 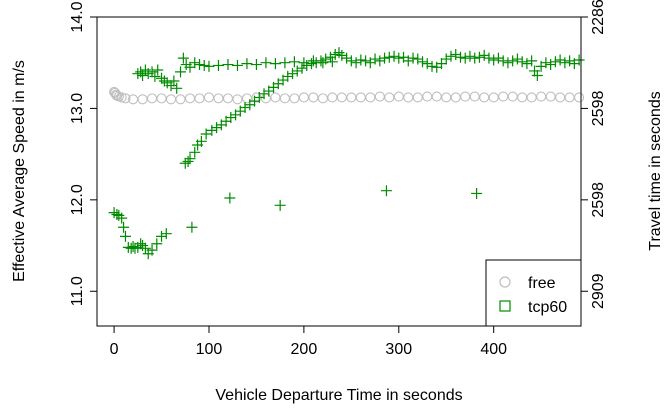 What do you see at coordinates (77, 16) in the screenshot?
I see `y-tick-label: 14.0` at bounding box center [77, 16].